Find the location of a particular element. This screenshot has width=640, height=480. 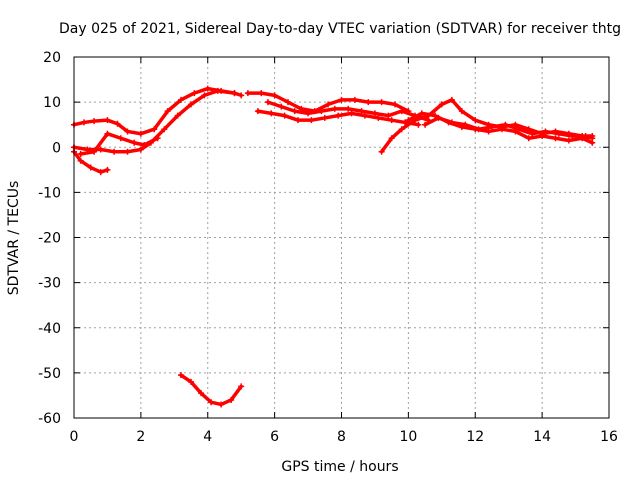

data-series-track-d is located at coordinates (119, 144).